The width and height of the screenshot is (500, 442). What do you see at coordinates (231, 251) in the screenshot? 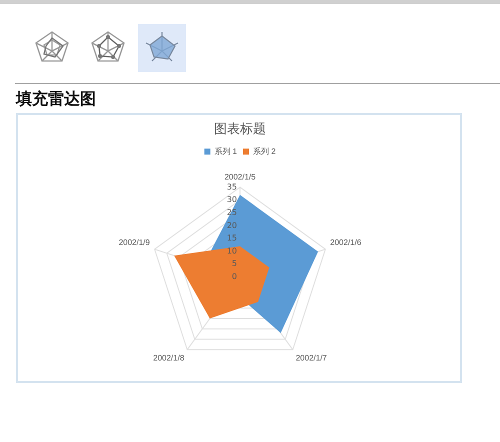
I see `y-tick-label: 10` at bounding box center [231, 251].